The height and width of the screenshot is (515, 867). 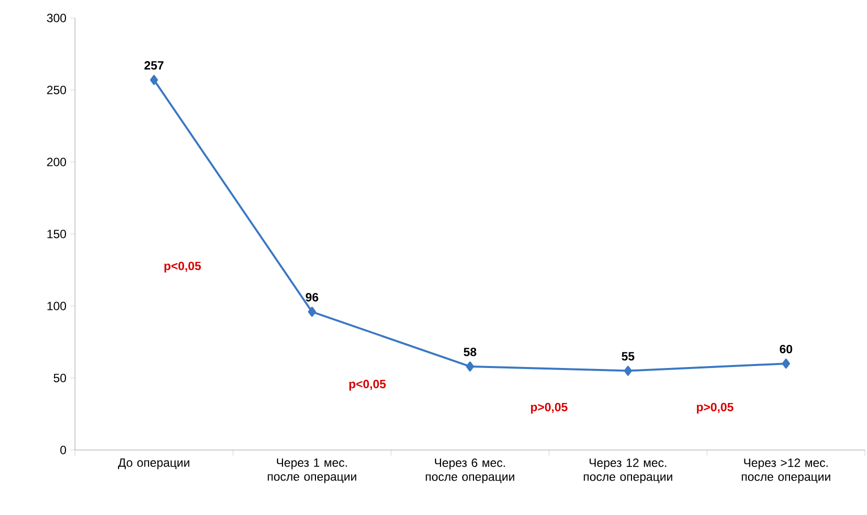 What do you see at coordinates (628, 356) in the screenshot?
I see `data-label: 55` at bounding box center [628, 356].